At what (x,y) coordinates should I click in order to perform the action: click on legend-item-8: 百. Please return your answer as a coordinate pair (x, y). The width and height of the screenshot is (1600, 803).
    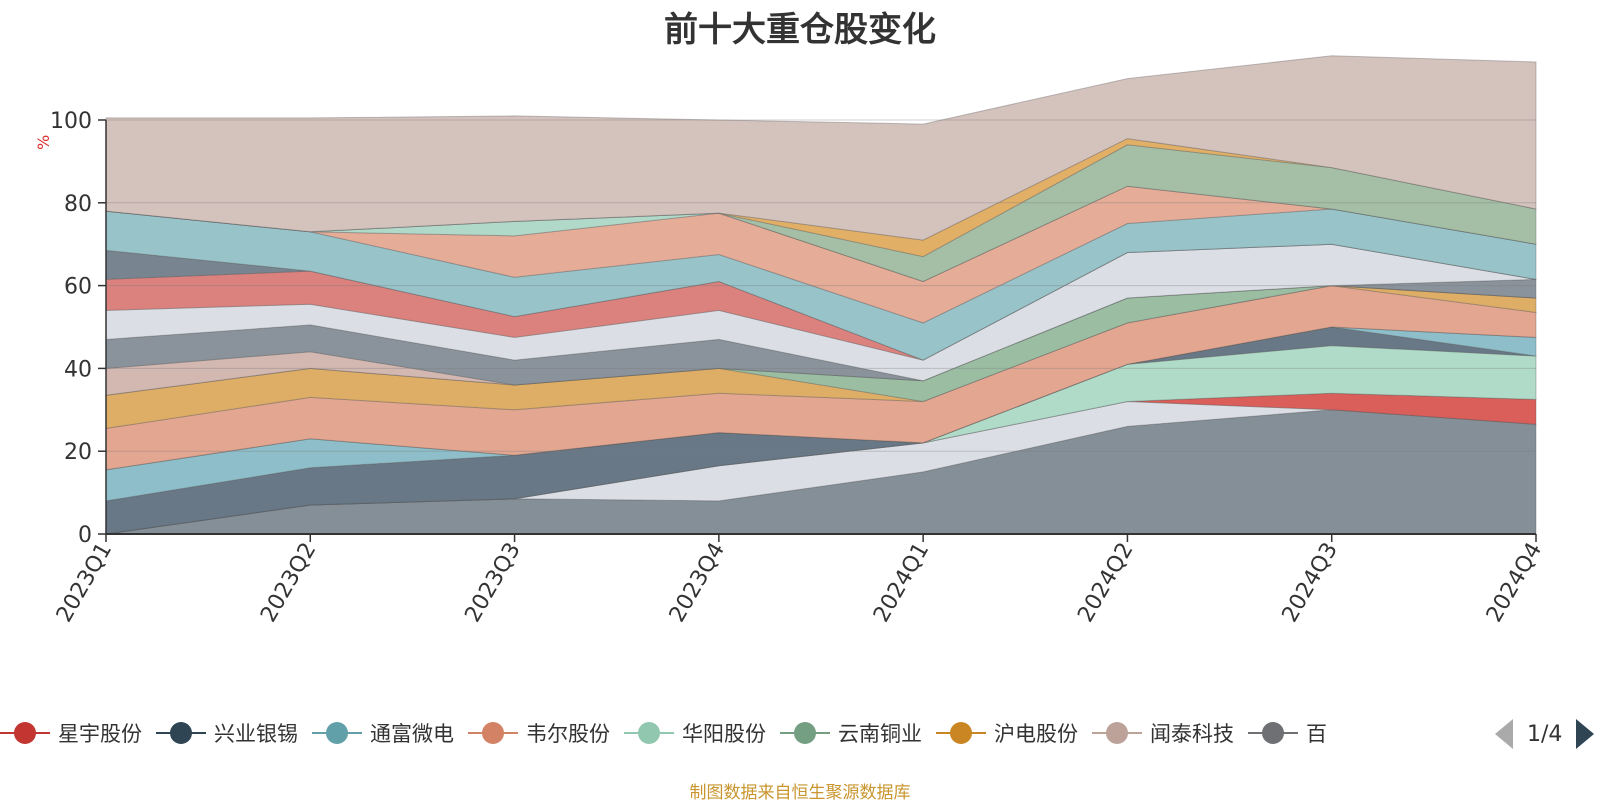
    Looking at the image, I should click on (1287, 733).